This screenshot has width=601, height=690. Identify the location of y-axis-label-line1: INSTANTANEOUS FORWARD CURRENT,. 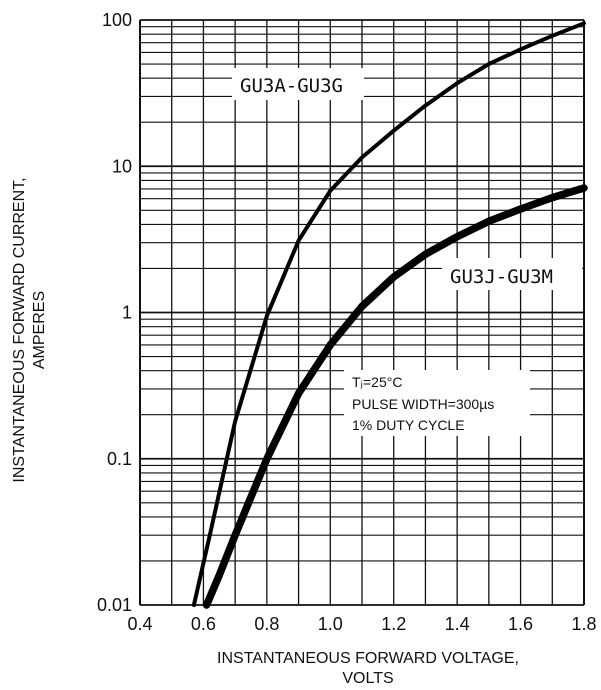
(19, 329).